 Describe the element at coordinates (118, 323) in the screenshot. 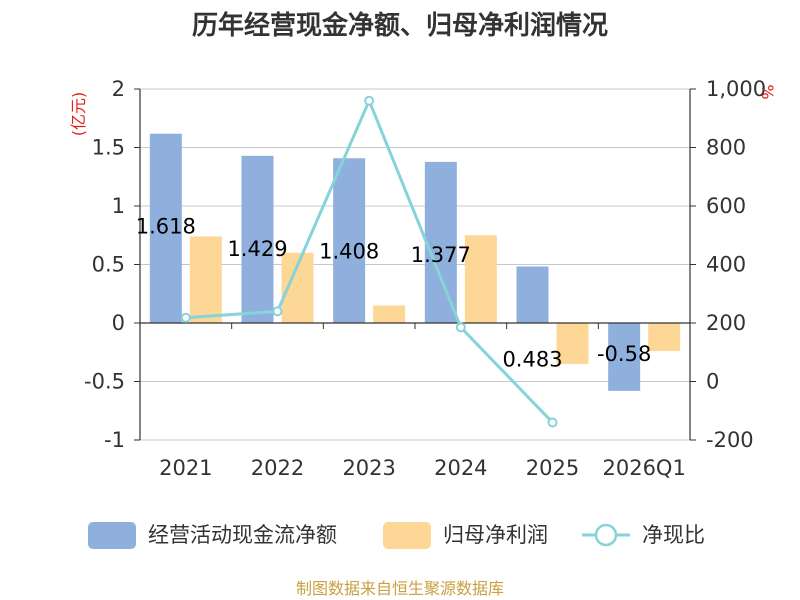

I see `y-left-tick-label: 0` at that location.